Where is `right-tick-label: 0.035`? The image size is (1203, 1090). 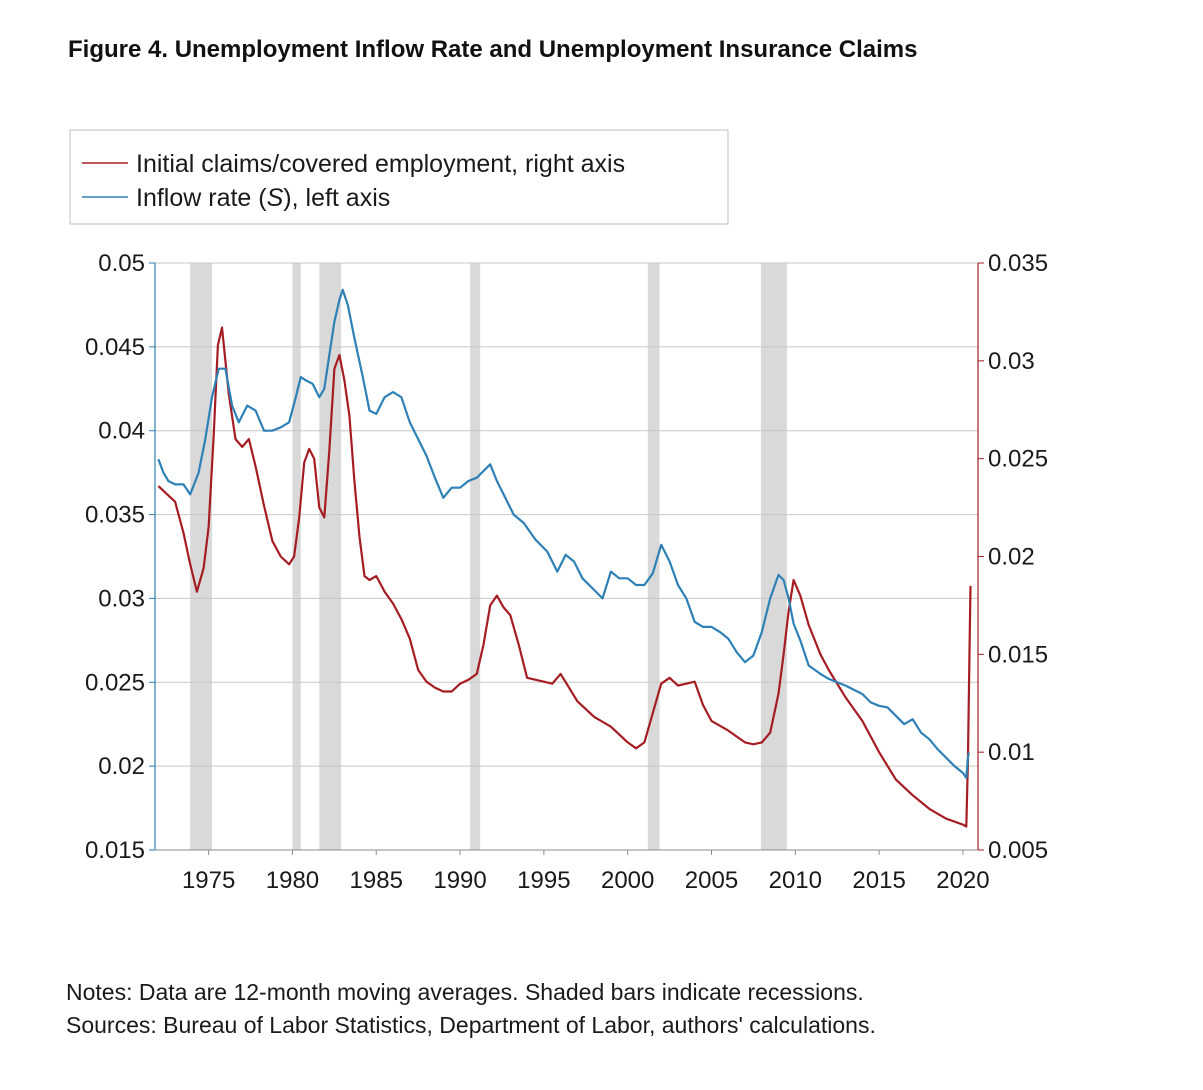
right-tick-label: 0.035 is located at coordinates (1018, 263).